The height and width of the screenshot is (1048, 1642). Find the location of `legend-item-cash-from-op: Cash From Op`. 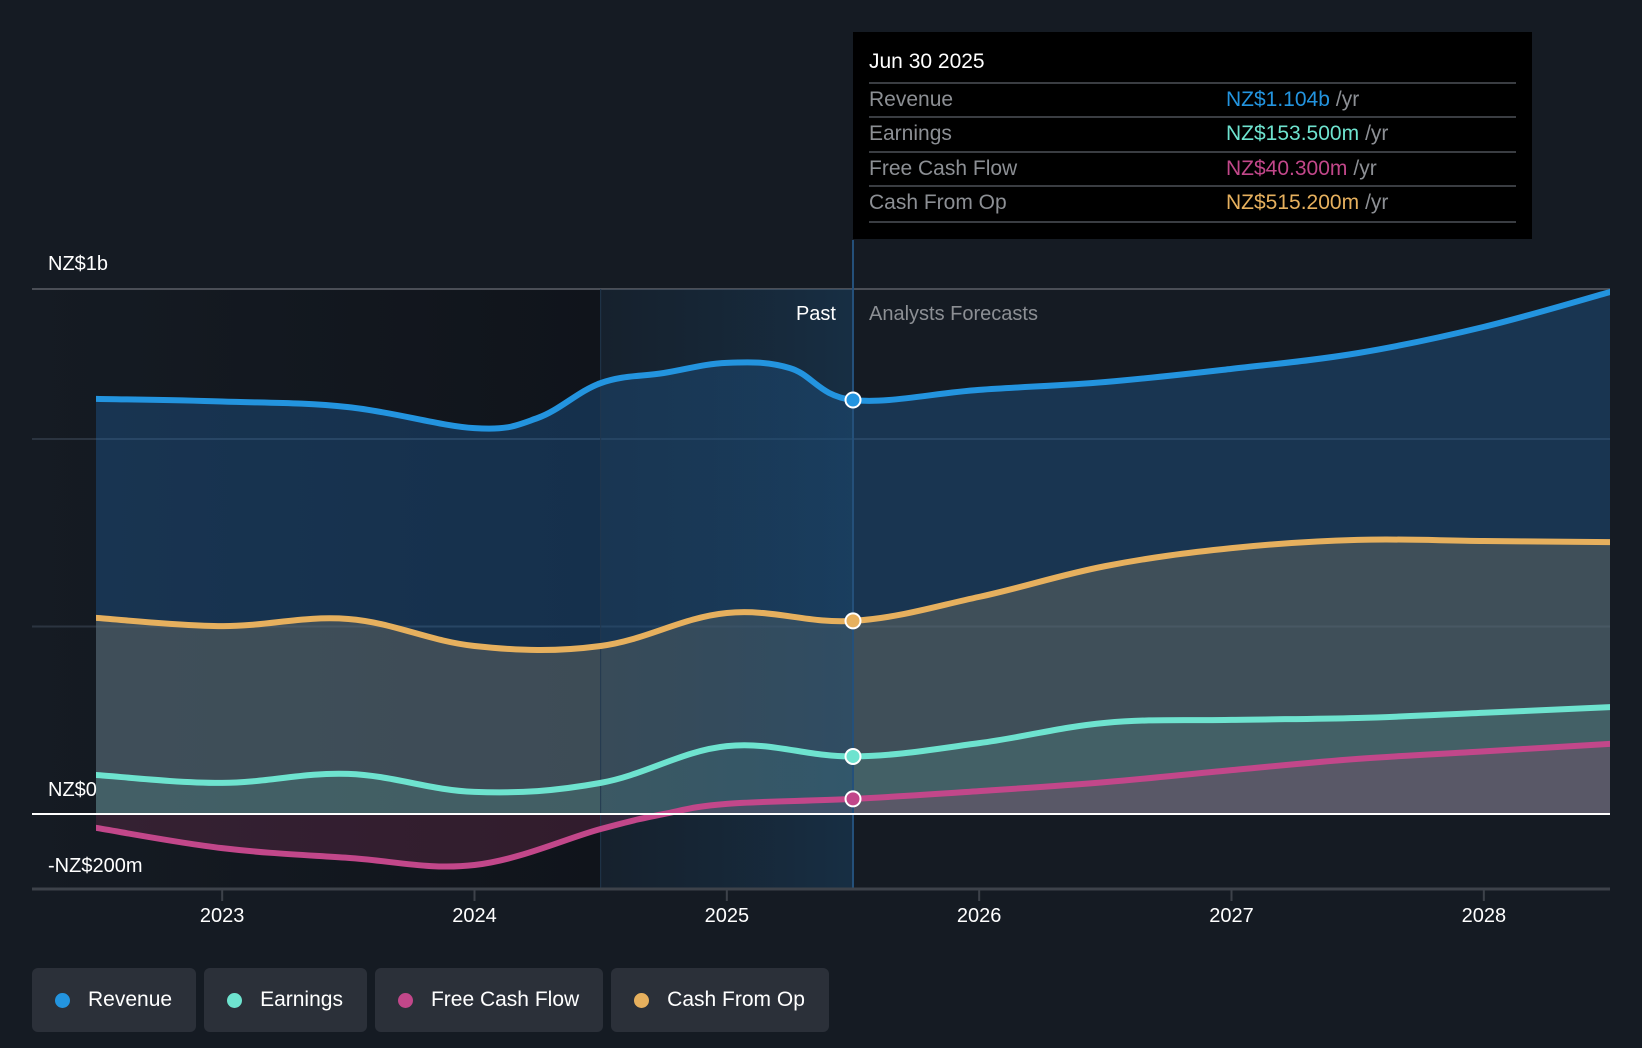

legend-item-cash-from-op: Cash From Op is located at coordinates (720, 1000).